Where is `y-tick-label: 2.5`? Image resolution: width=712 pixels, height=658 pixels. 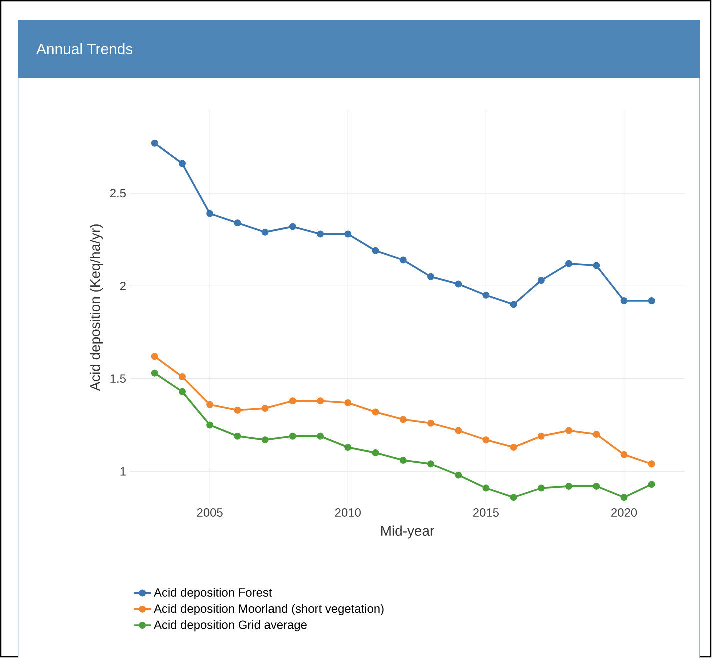
y-tick-label: 2.5 is located at coordinates (118, 193).